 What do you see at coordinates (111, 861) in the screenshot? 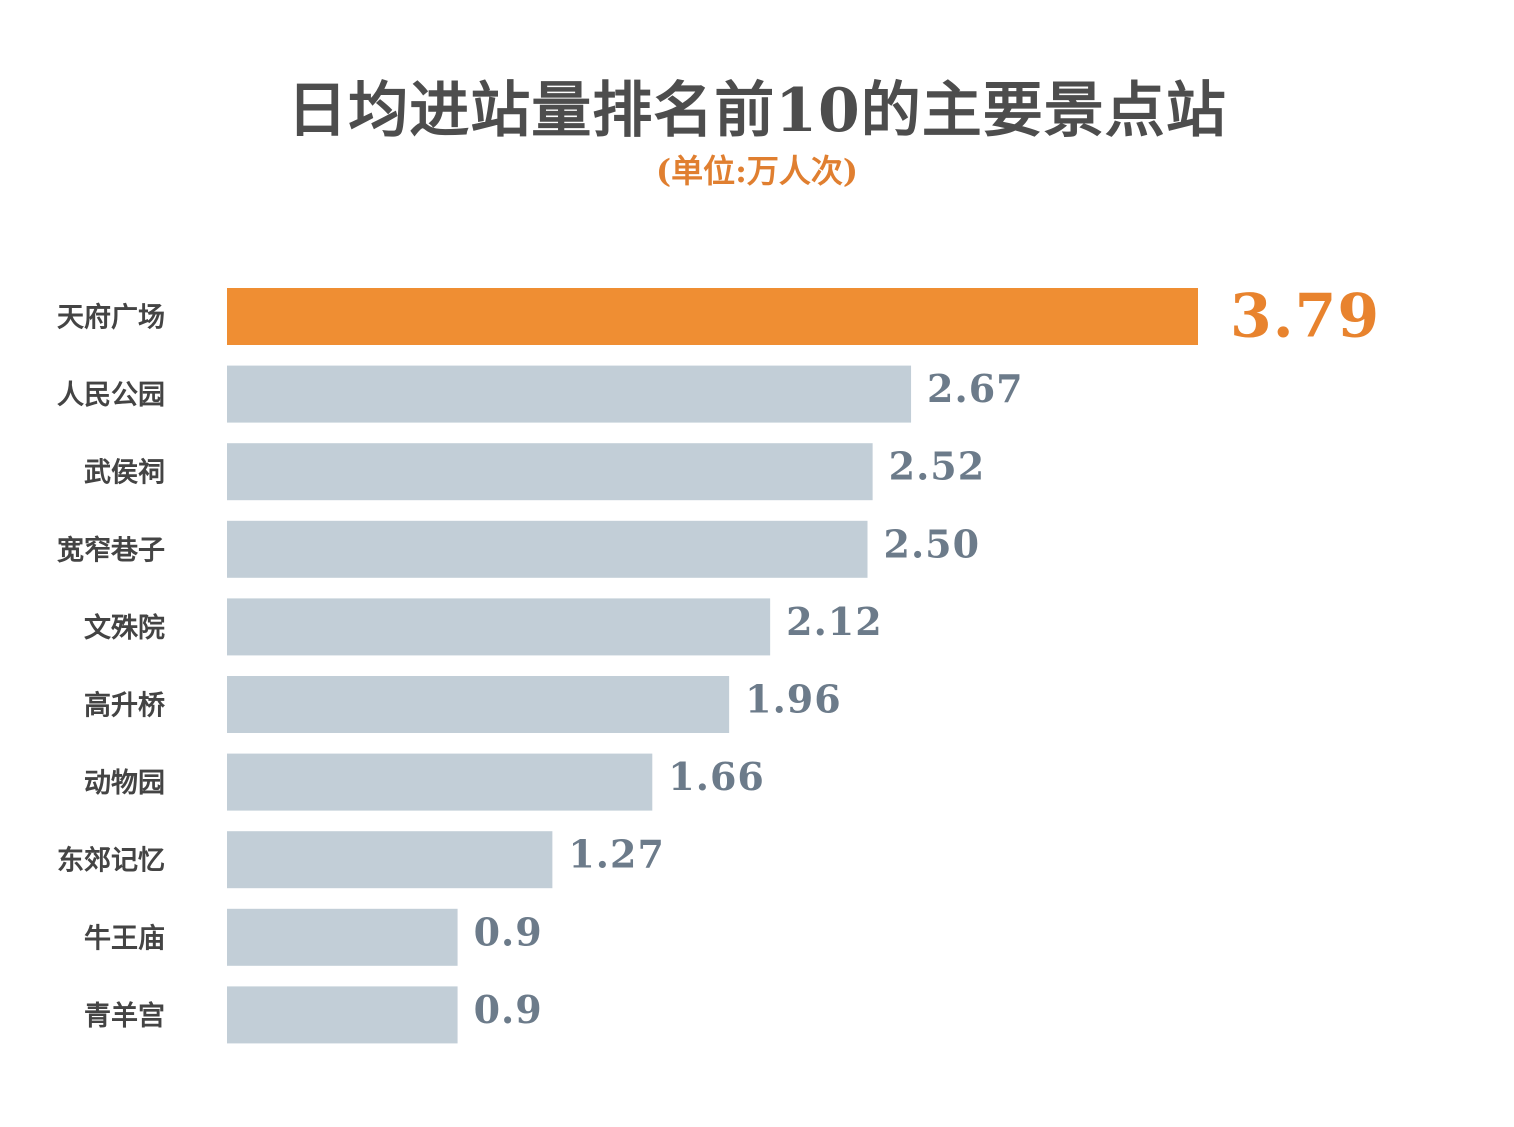
I see `category-label: 东郊记忆` at bounding box center [111, 861].